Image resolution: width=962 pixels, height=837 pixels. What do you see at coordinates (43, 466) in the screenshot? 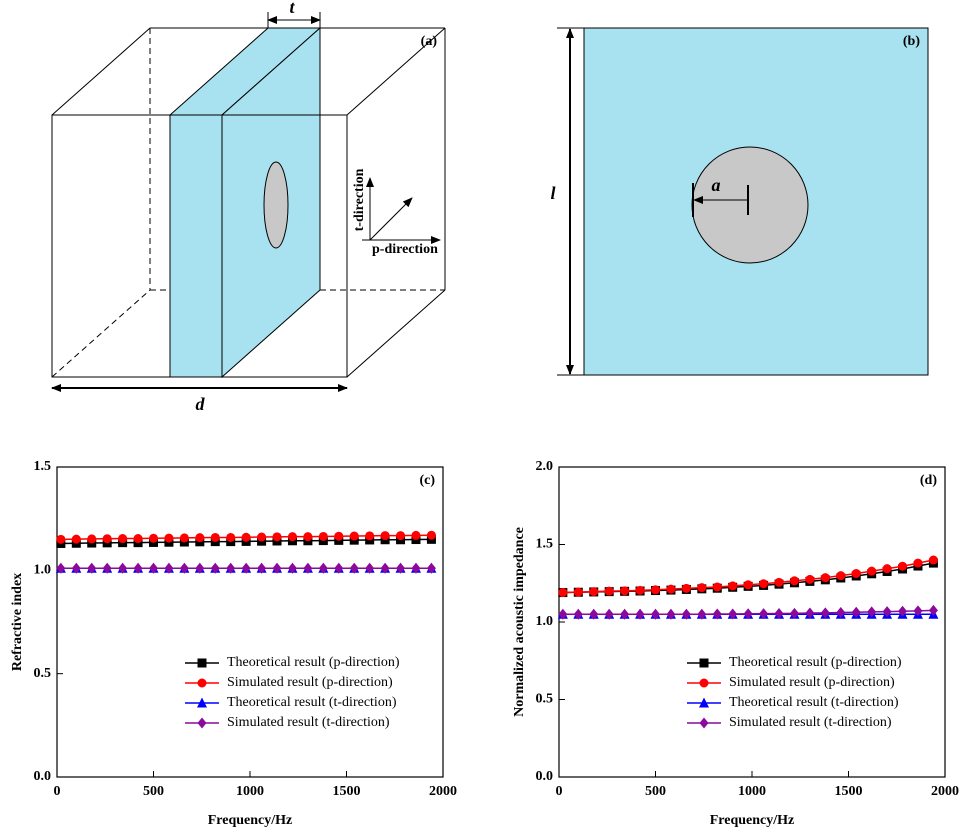
I see `y-tick-label: 1.5` at bounding box center [43, 466].